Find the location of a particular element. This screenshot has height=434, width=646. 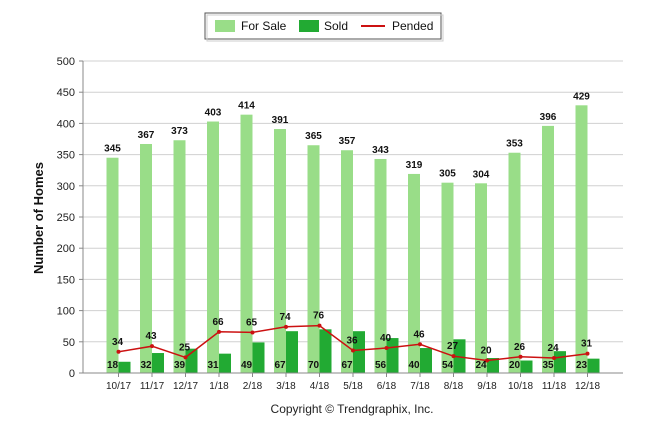

for-sale-data-label: 353 is located at coordinates (514, 144).